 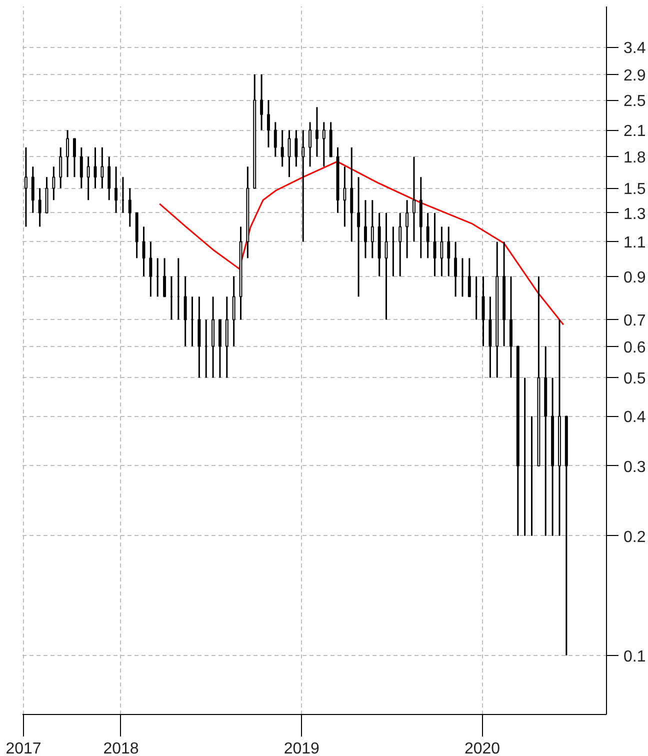 What do you see at coordinates (635, 49) in the screenshot?
I see `y-tick-label: 3.4` at bounding box center [635, 49].